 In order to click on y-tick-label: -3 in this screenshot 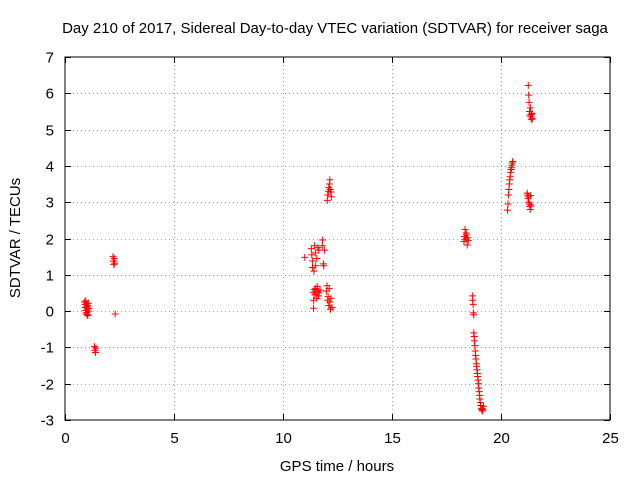, I will do `click(47, 421)`.